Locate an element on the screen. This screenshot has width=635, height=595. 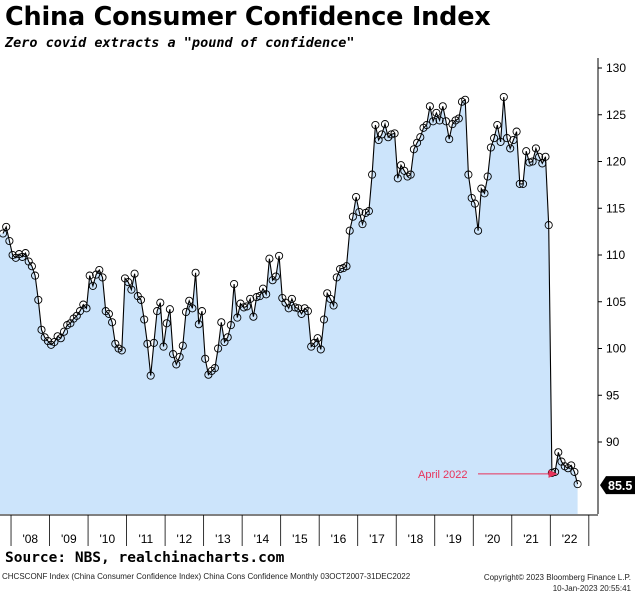
y-tick-label: 90 is located at coordinates (613, 442).